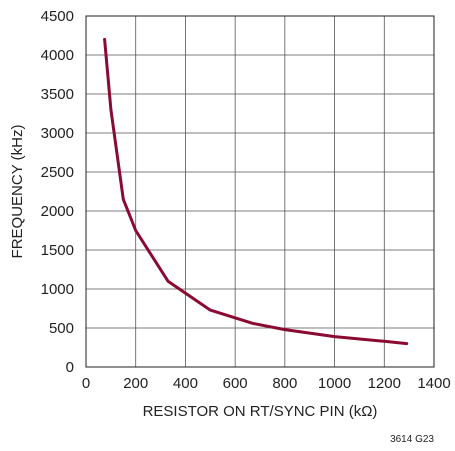  Describe the element at coordinates (57, 211) in the screenshot. I see `y-tick-label: 2000` at that location.